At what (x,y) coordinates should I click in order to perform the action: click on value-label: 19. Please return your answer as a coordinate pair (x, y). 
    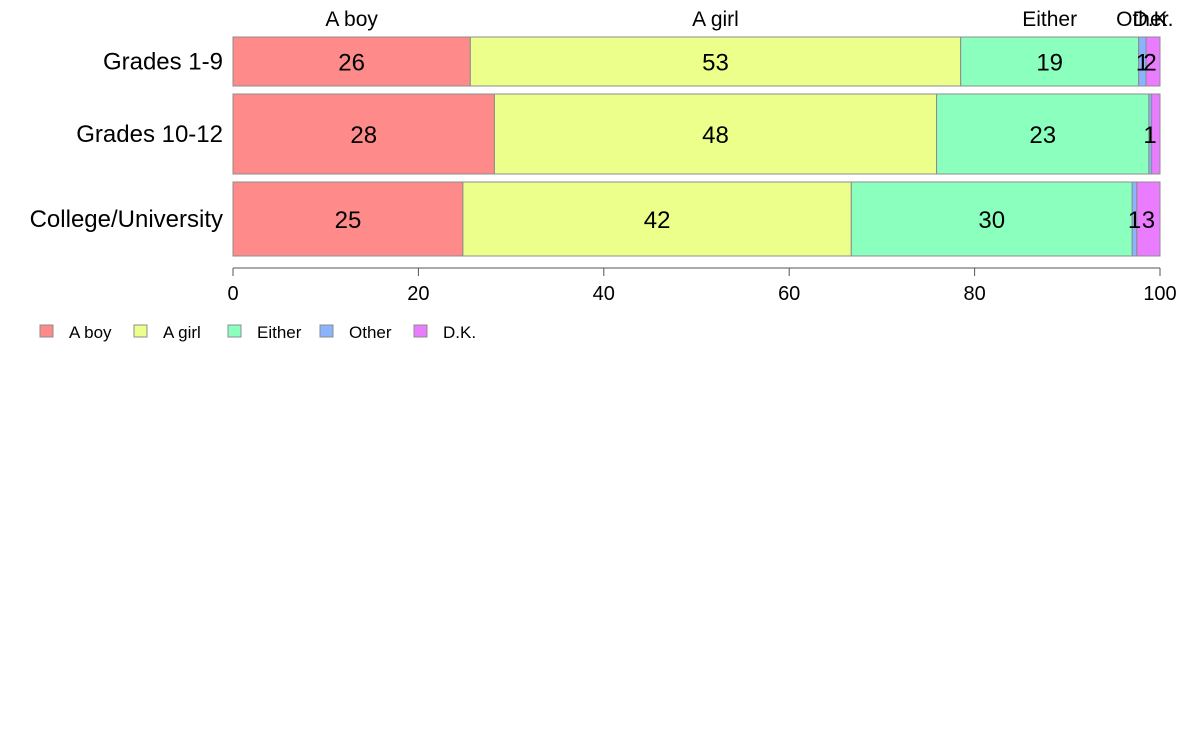
    Looking at the image, I should click on (1049, 63).